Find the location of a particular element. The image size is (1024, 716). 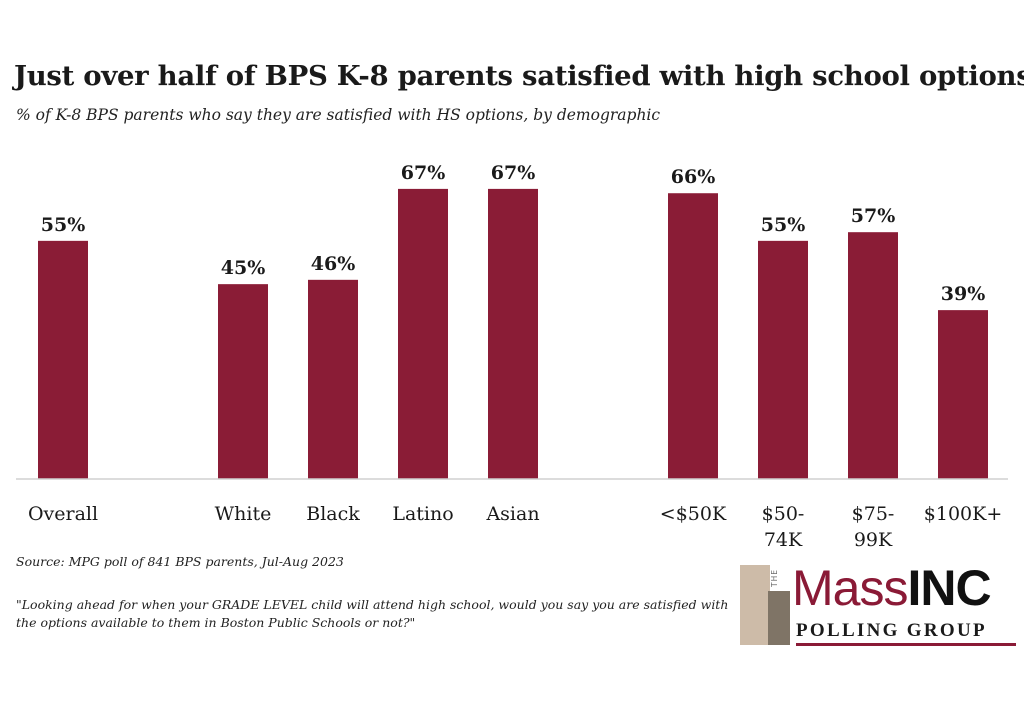

category-label: Asian is located at coordinates (512, 514).